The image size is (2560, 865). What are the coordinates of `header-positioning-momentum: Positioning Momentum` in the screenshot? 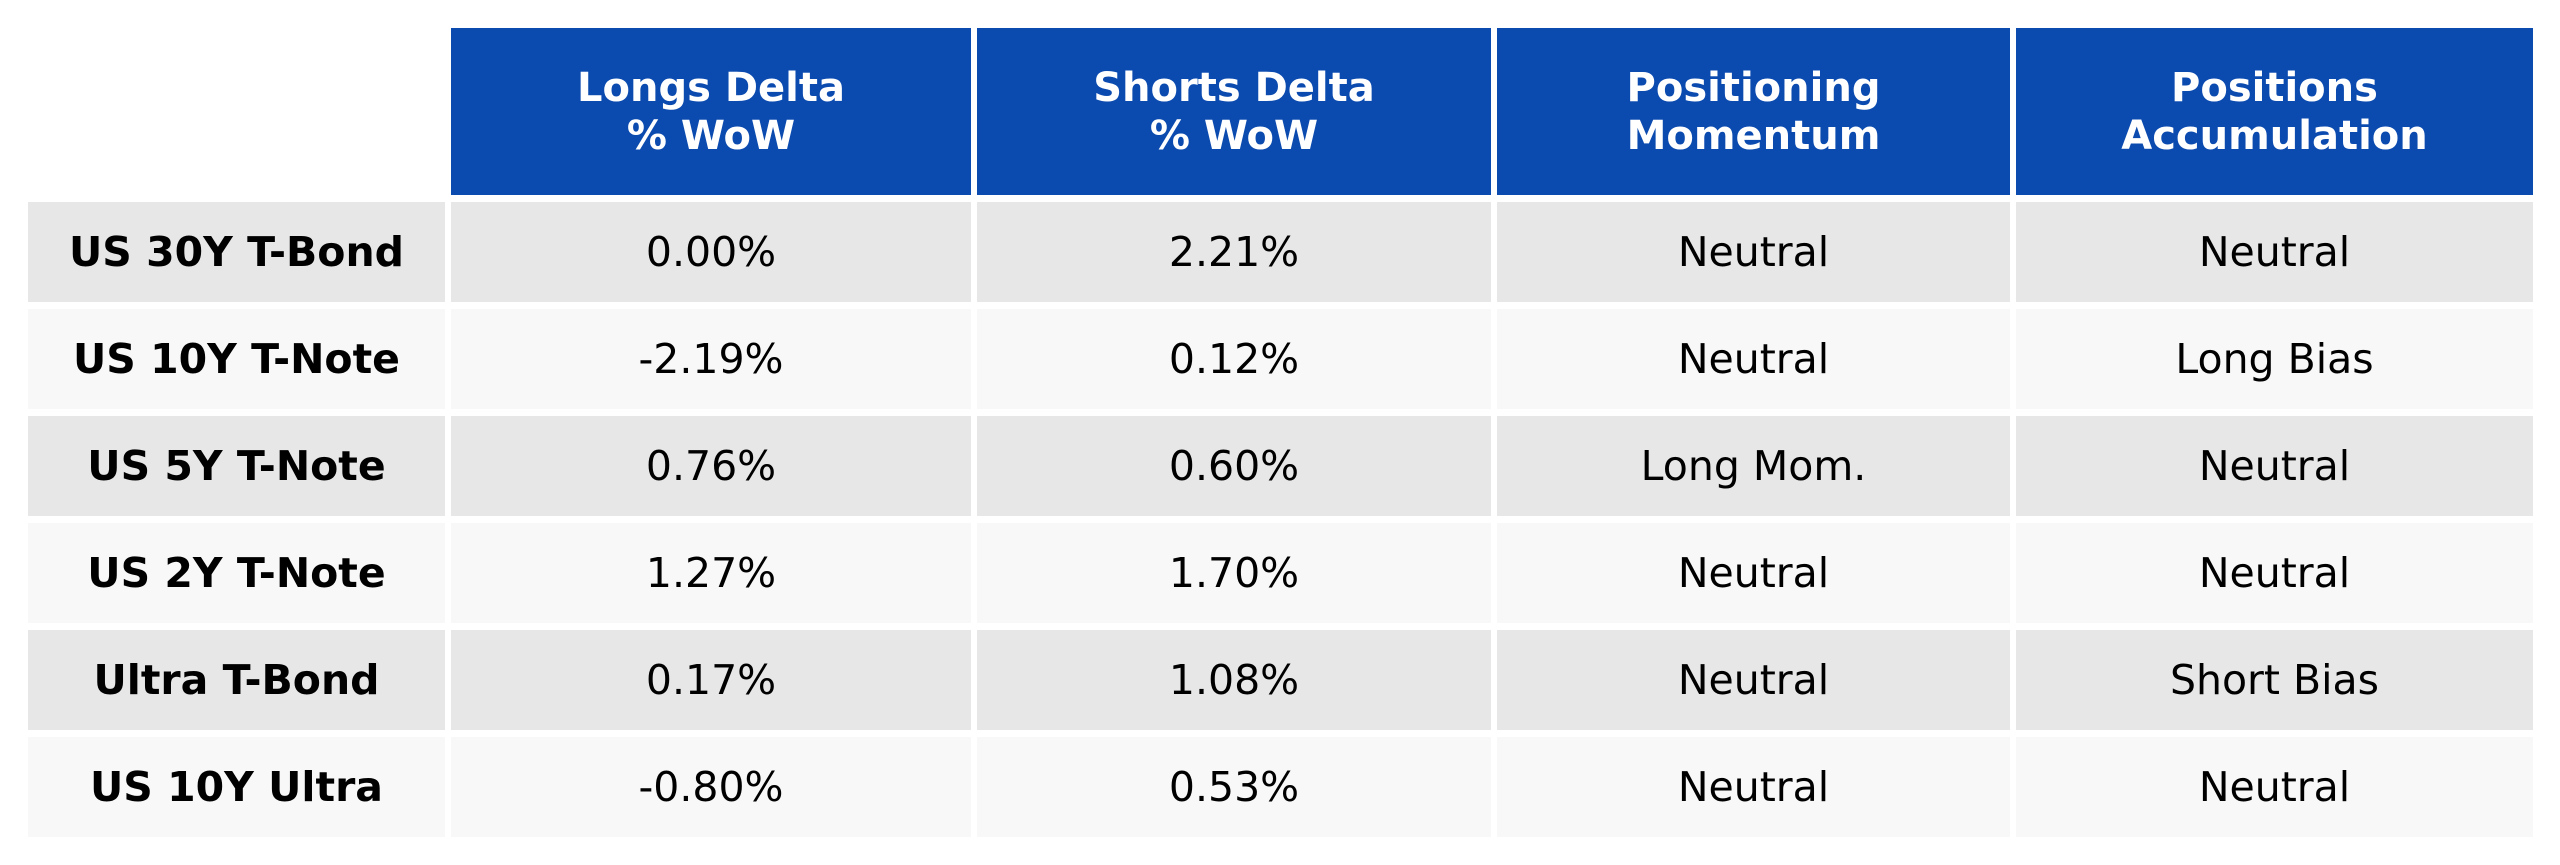 It's located at (1753, 111).